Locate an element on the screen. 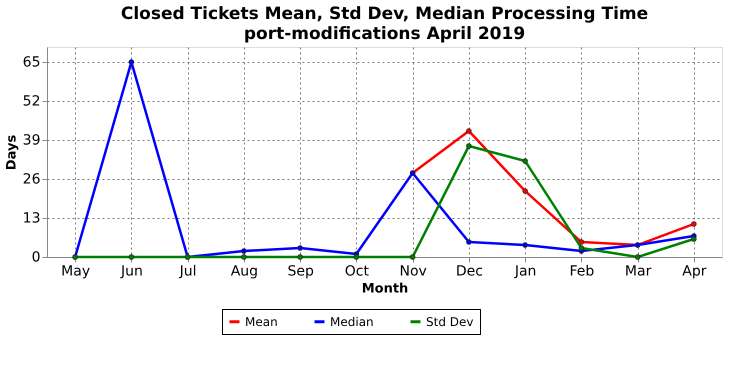 The image size is (742, 378). y-tick-label: 39 is located at coordinates (31, 140).